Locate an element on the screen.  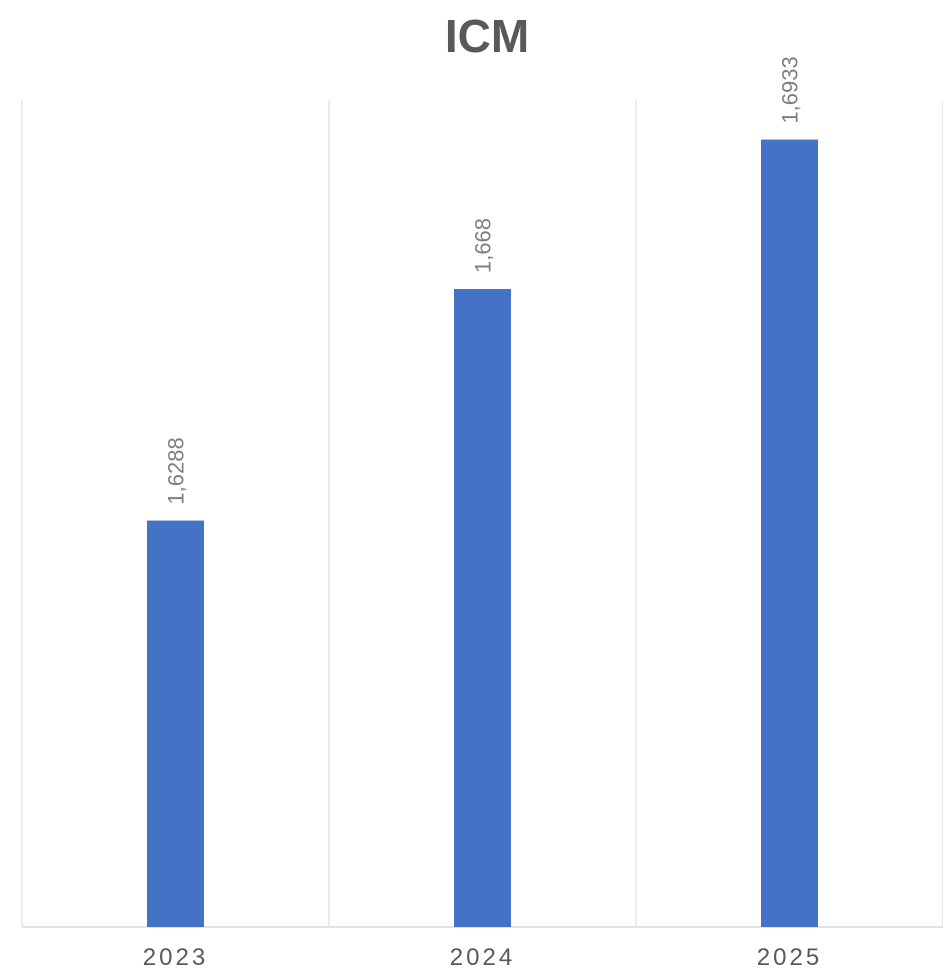
x-tick-label: 2023 is located at coordinates (175, 957).